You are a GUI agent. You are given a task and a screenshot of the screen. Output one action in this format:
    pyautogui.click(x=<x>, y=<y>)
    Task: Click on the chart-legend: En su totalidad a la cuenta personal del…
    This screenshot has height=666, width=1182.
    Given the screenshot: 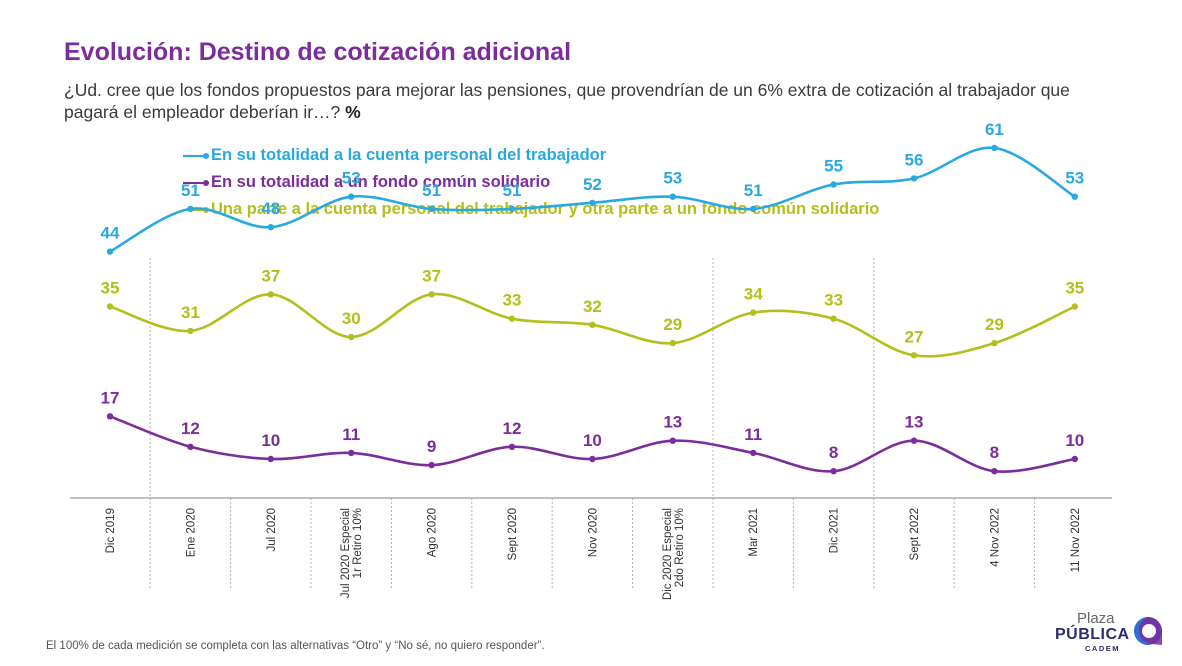 What is the action you would take?
    pyautogui.click(x=531, y=182)
    